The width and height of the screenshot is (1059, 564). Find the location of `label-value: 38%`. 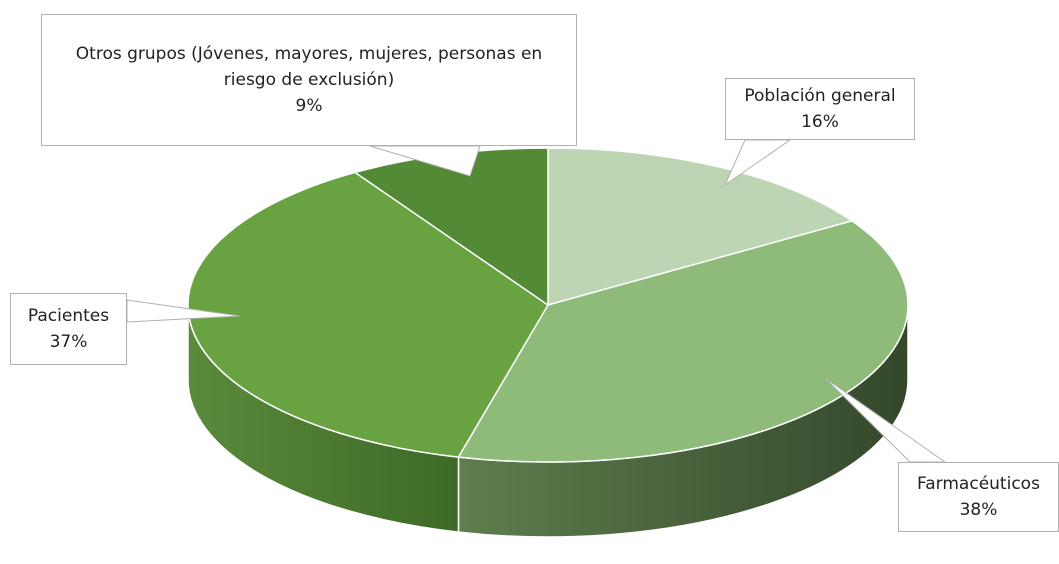

label-value: 38% is located at coordinates (978, 510).